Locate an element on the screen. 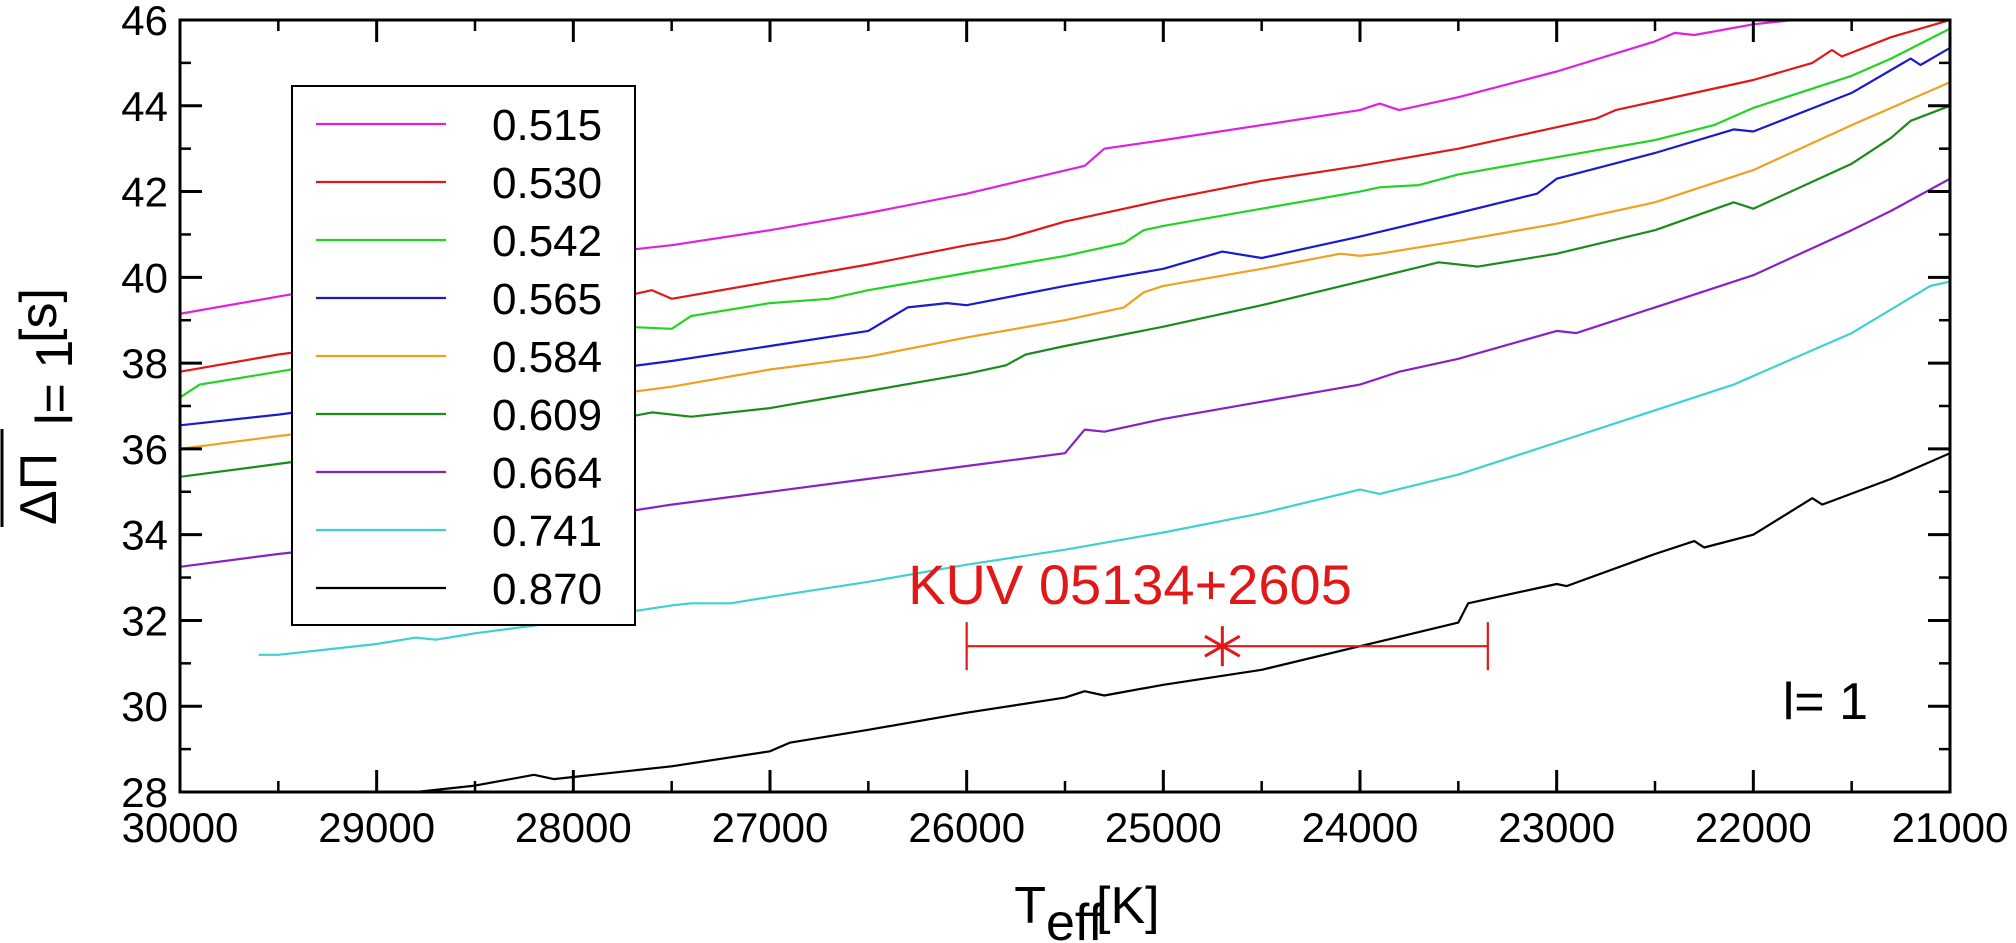 The height and width of the screenshot is (943, 2016). legend-label-0.515: 0.515 is located at coordinates (547, 125).